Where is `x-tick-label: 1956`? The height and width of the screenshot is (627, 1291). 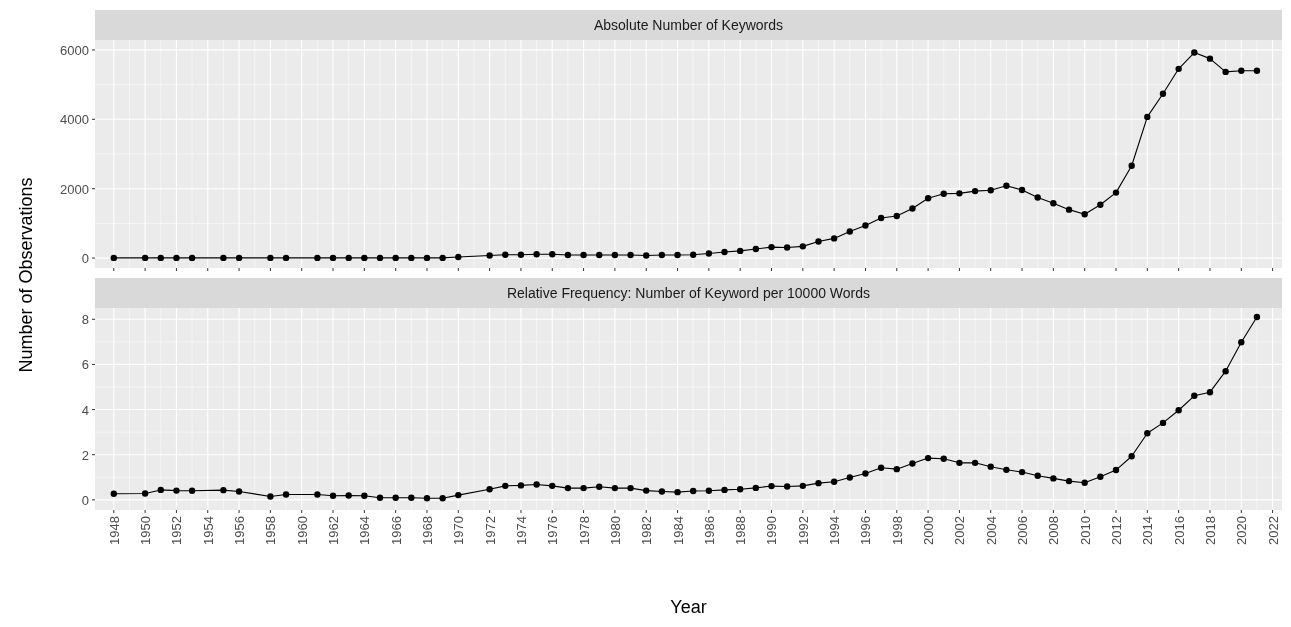 x-tick-label: 1956 is located at coordinates (240, 530).